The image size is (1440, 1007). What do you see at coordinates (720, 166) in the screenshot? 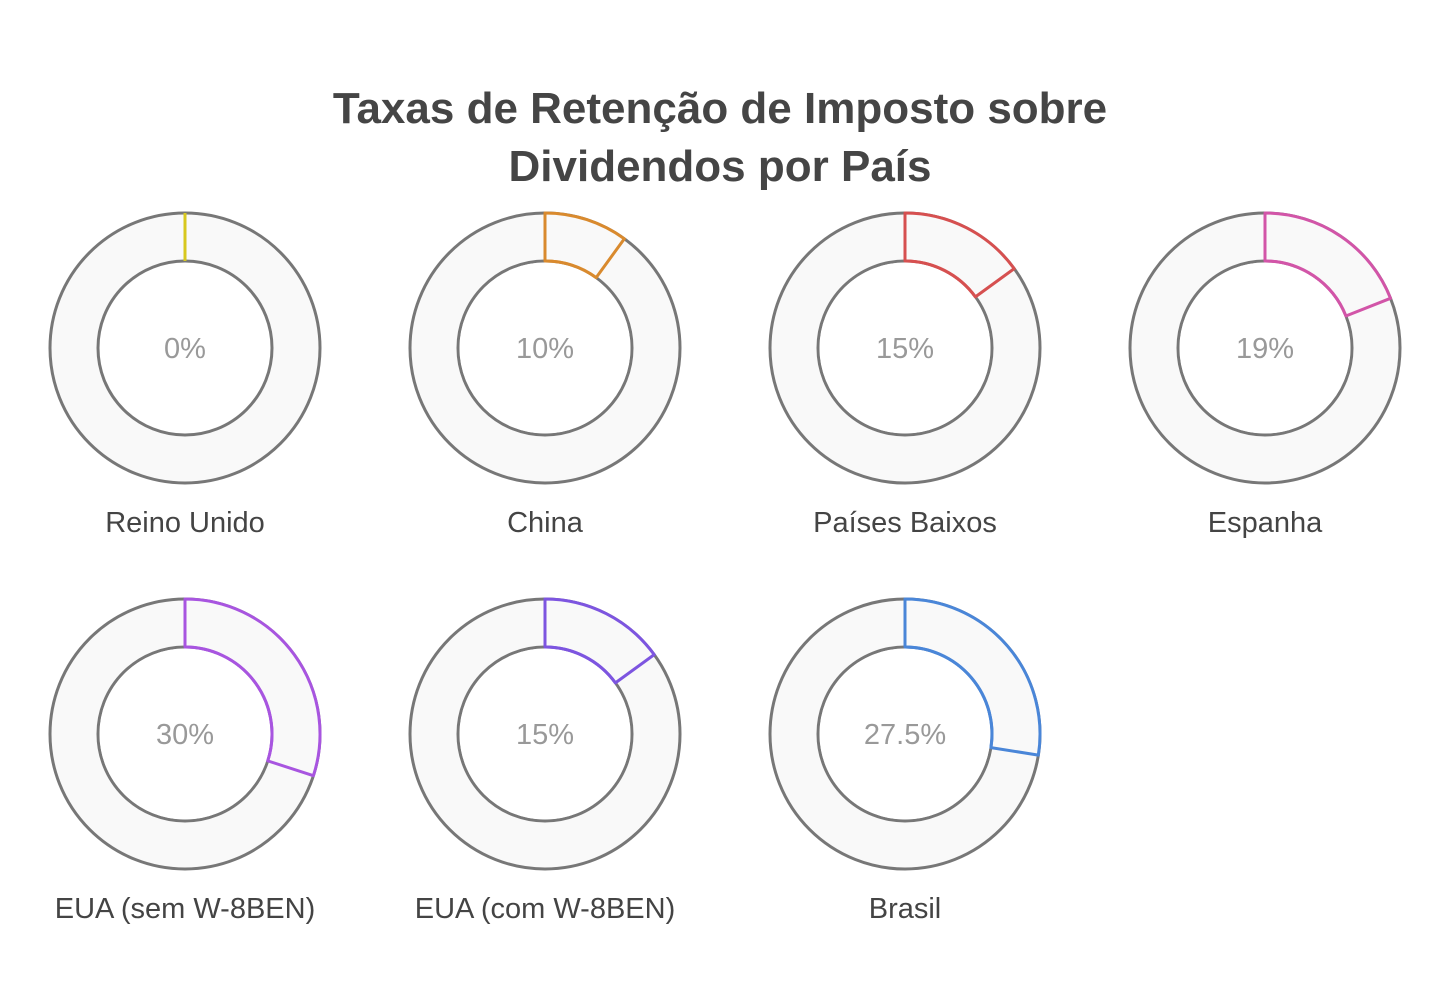
I see `chart-title-line-2: Dividendos por País` at bounding box center [720, 166].